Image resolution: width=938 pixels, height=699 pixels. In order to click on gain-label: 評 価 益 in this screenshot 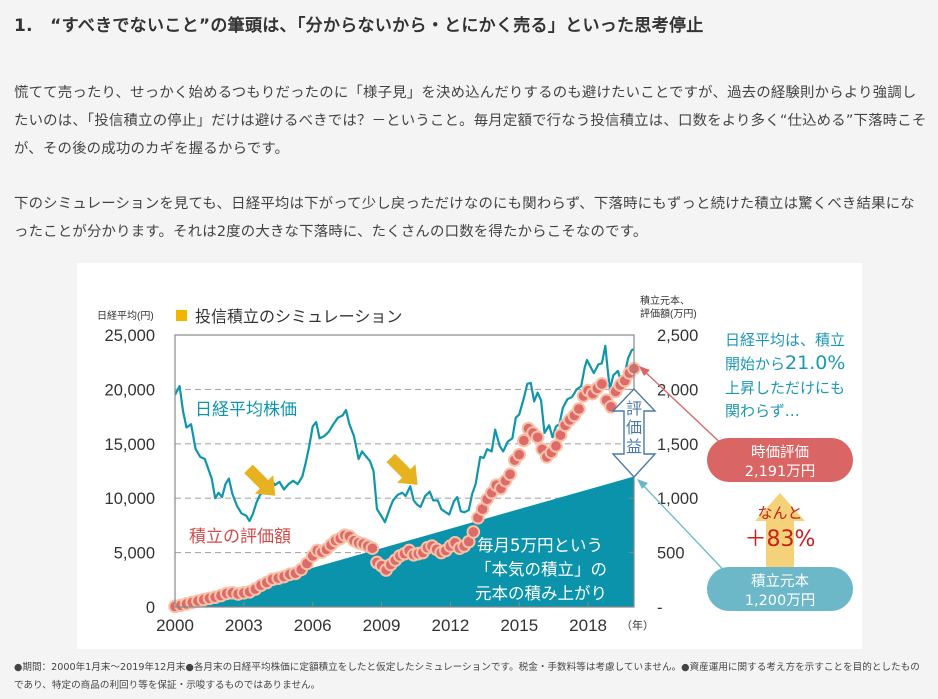, I will do `click(634, 427)`.